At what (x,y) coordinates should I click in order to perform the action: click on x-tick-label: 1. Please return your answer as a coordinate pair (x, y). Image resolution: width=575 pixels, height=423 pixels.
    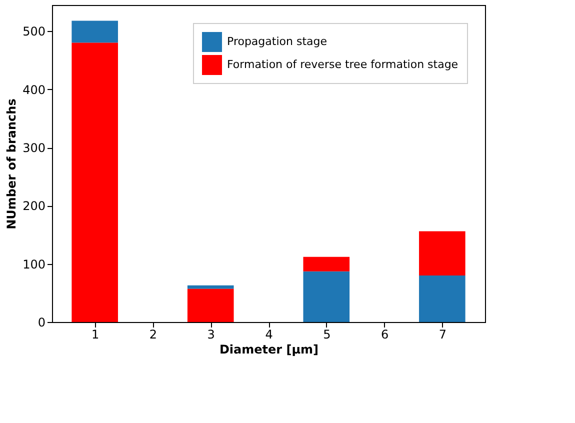
    Looking at the image, I should click on (96, 335).